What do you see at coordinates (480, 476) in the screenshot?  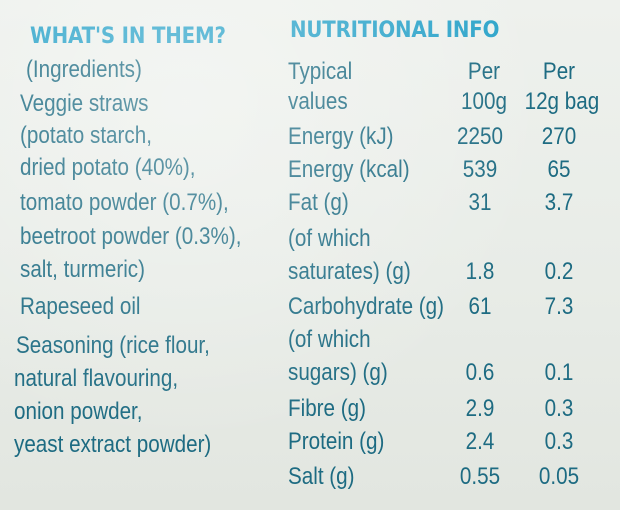 I see `nutrient-per-100g: 0.55` at bounding box center [480, 476].